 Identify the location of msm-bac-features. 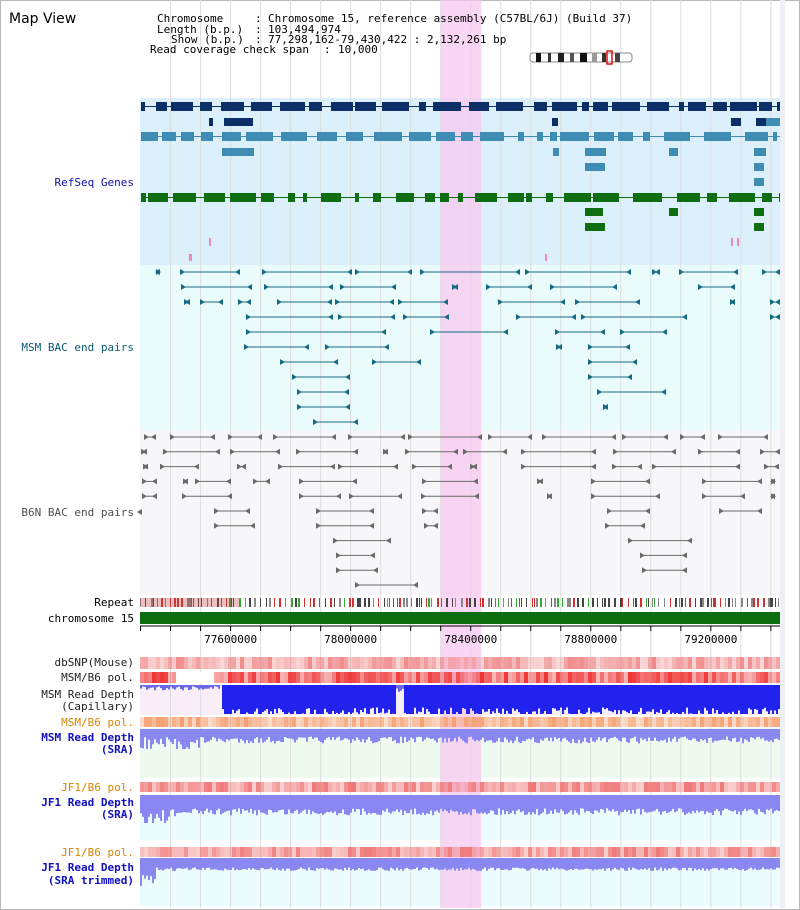
(467, 347).